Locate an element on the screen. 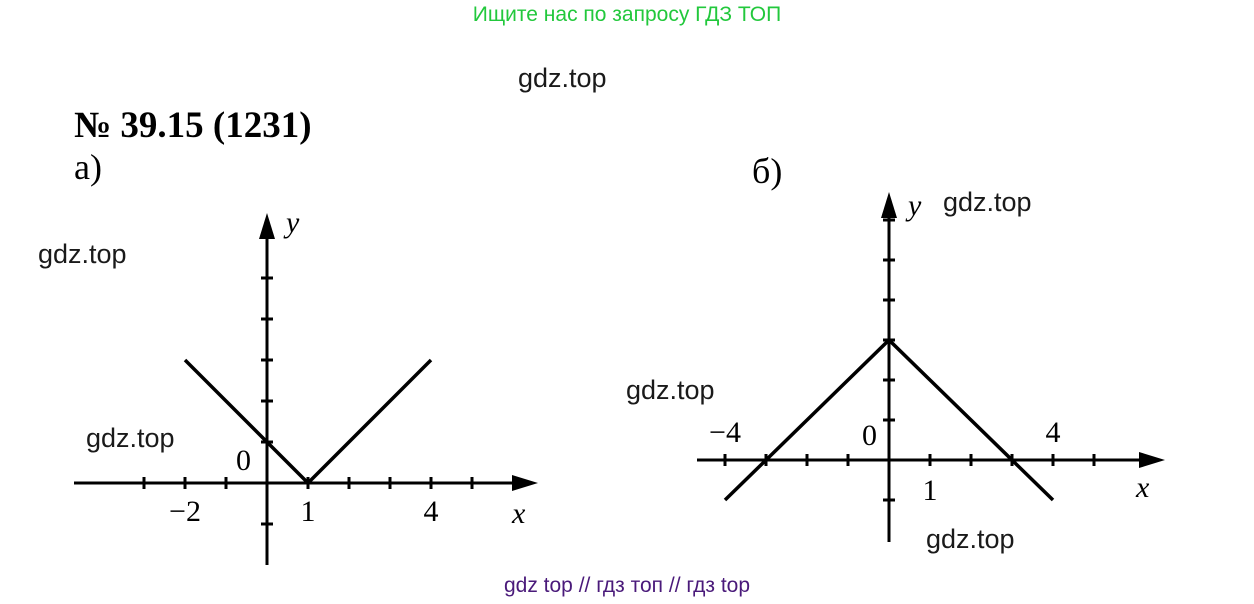 Image resolution: width=1254 pixels, height=604 pixels. watermark-top: gdz.top is located at coordinates (562, 78).